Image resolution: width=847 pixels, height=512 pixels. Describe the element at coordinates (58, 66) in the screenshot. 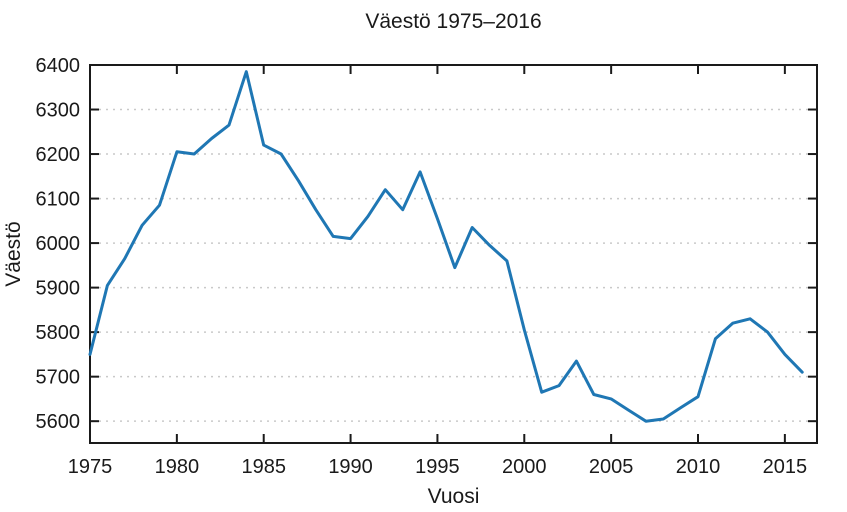

I see `y-tick-label: 6400` at that location.